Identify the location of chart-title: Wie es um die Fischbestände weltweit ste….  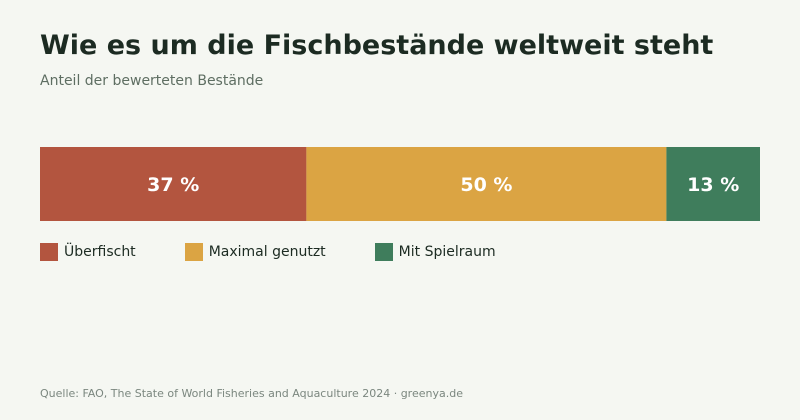
(377, 45).